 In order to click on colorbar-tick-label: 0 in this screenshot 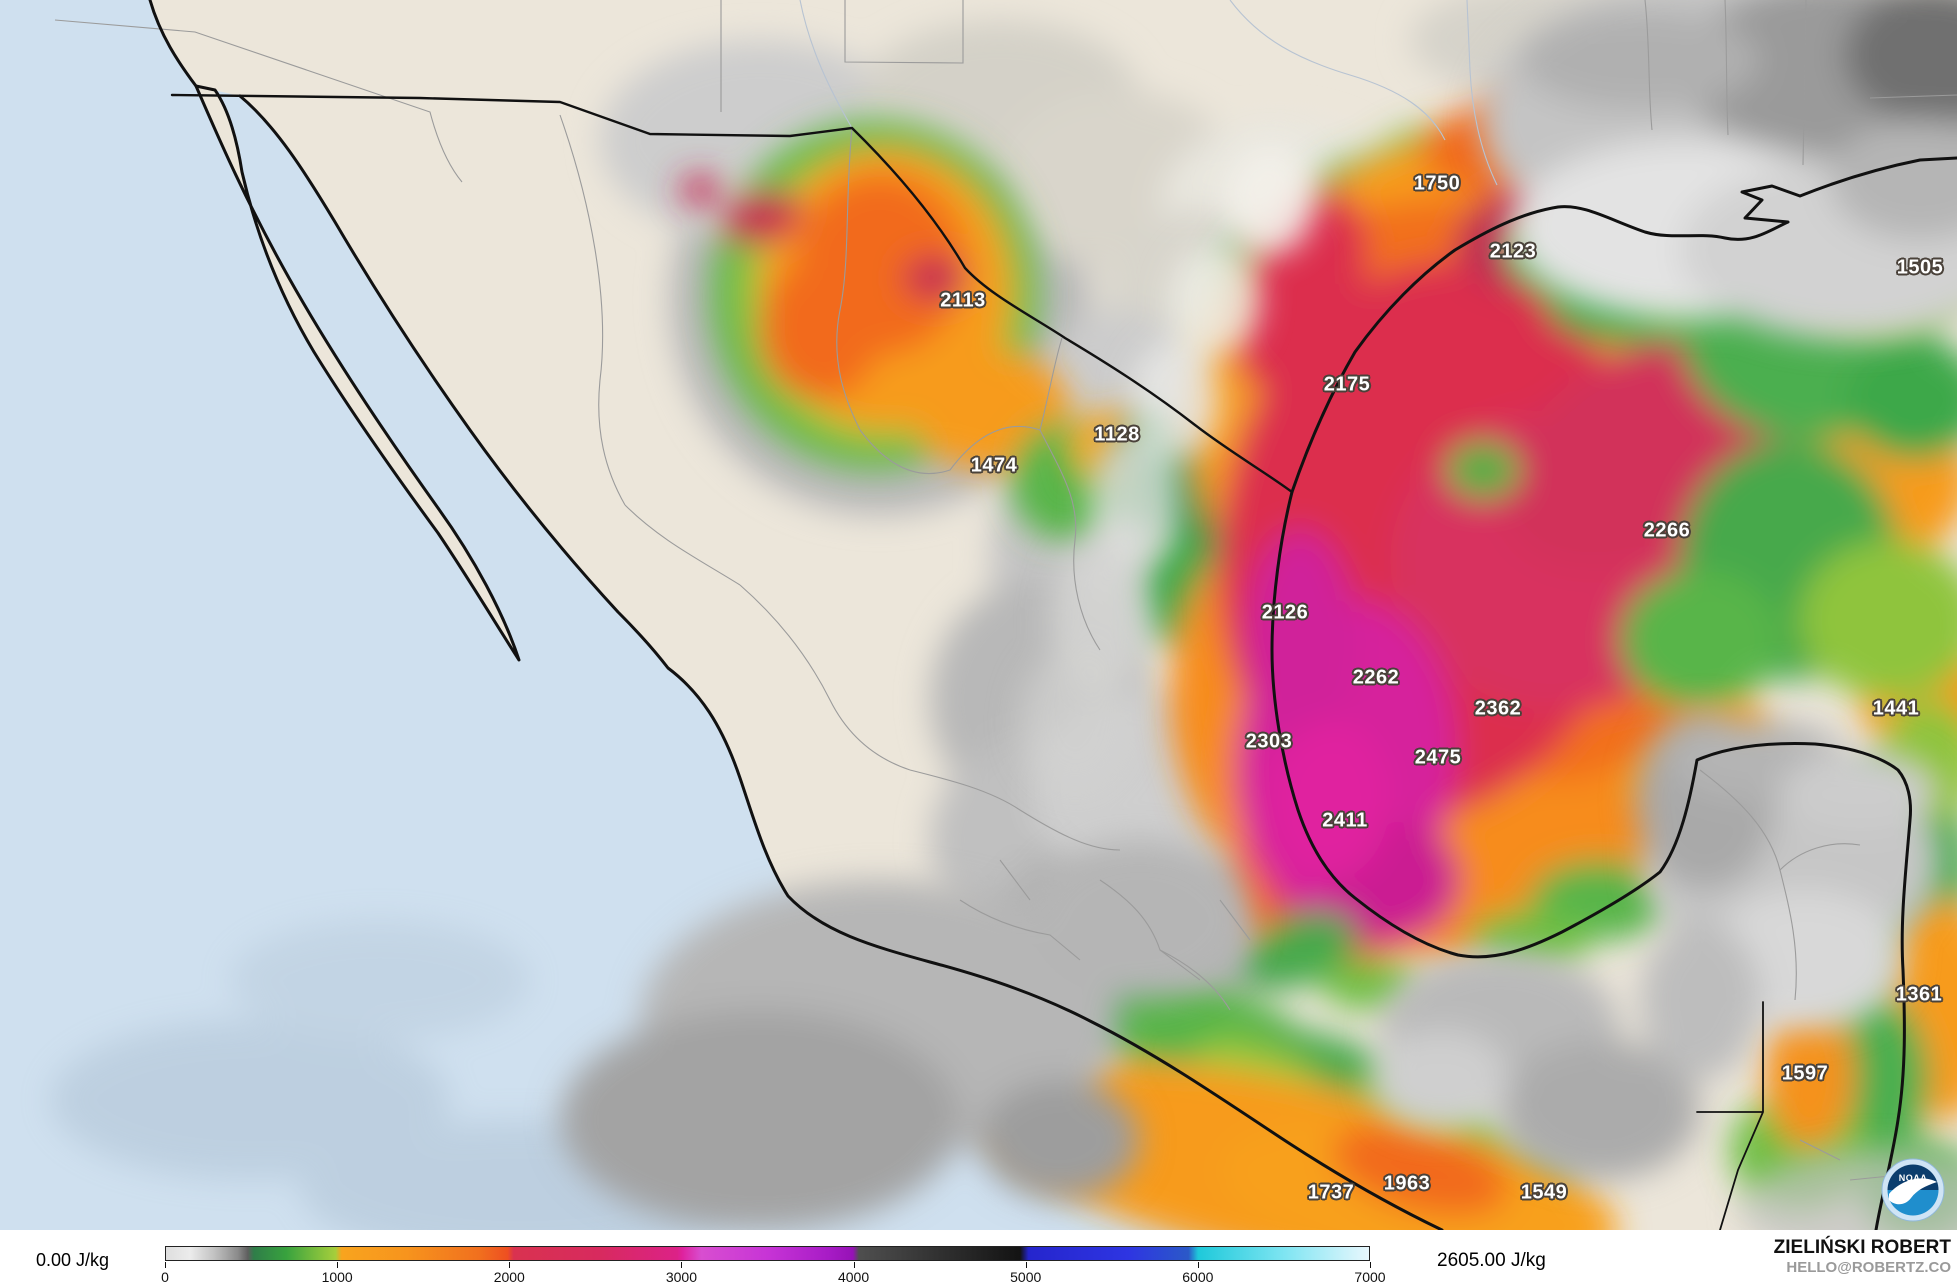, I will do `click(165, 1277)`.